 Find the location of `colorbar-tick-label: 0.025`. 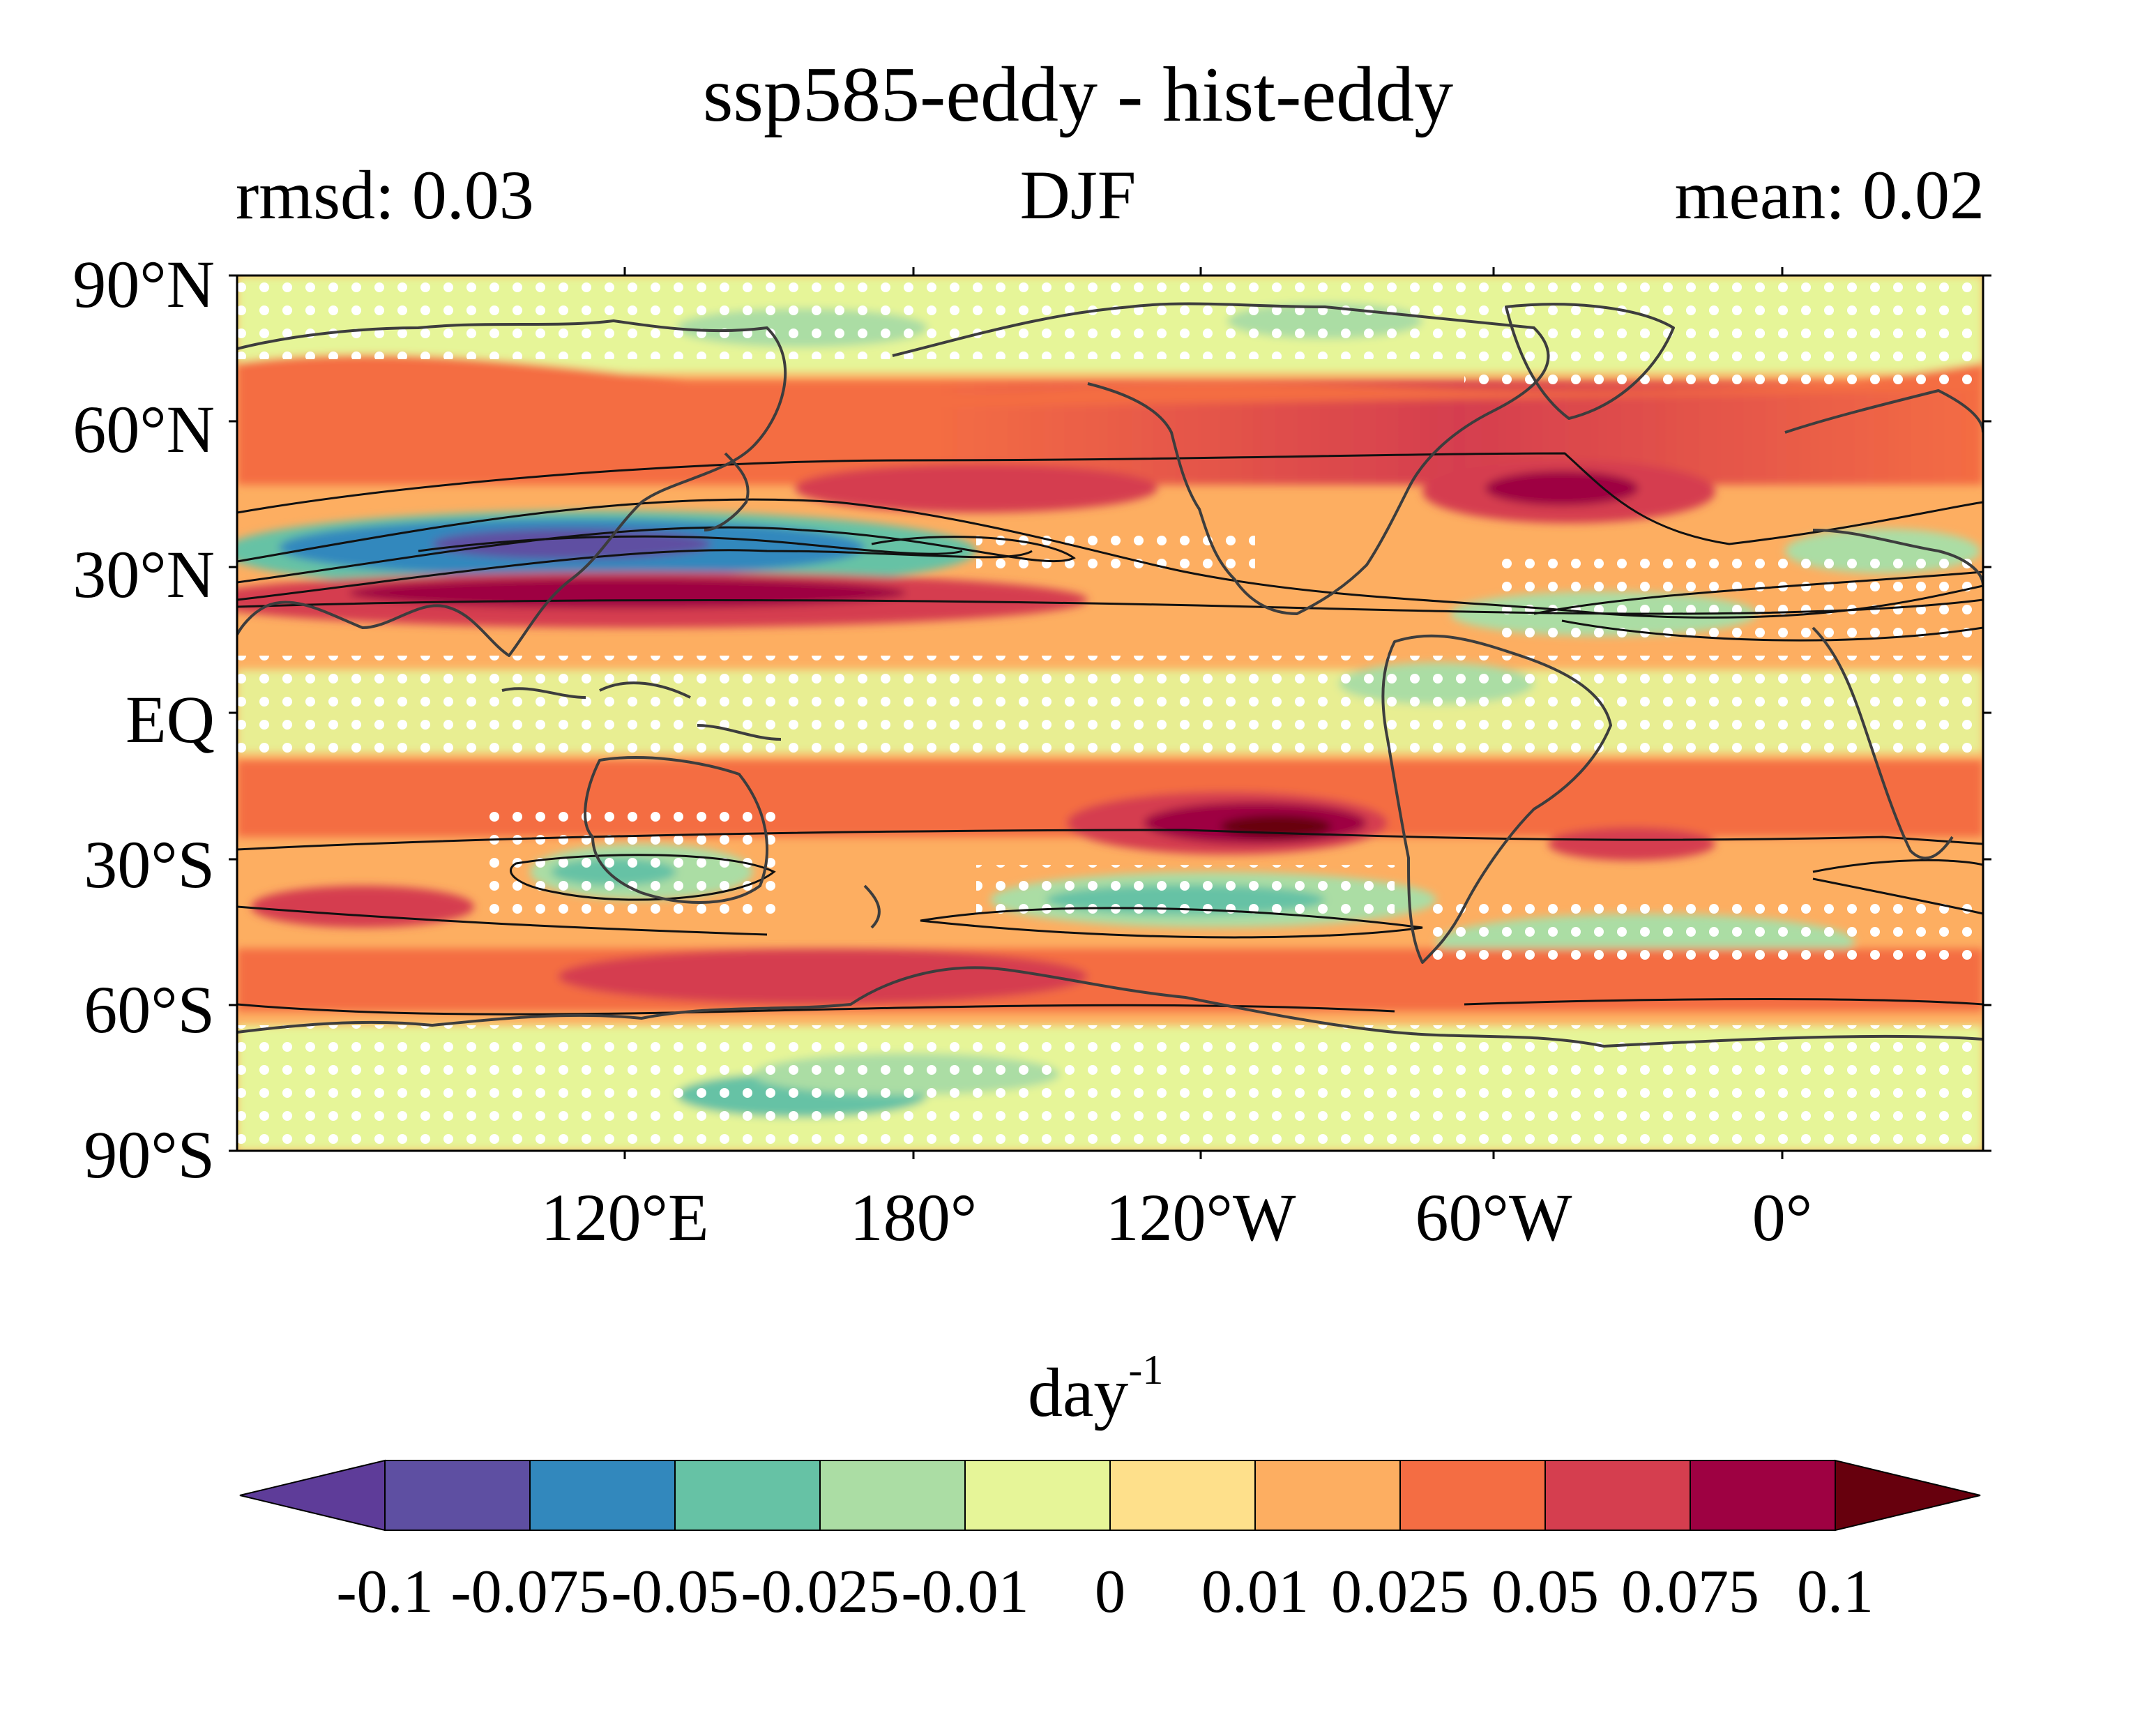

colorbar-tick-label: 0.025 is located at coordinates (1400, 1592).